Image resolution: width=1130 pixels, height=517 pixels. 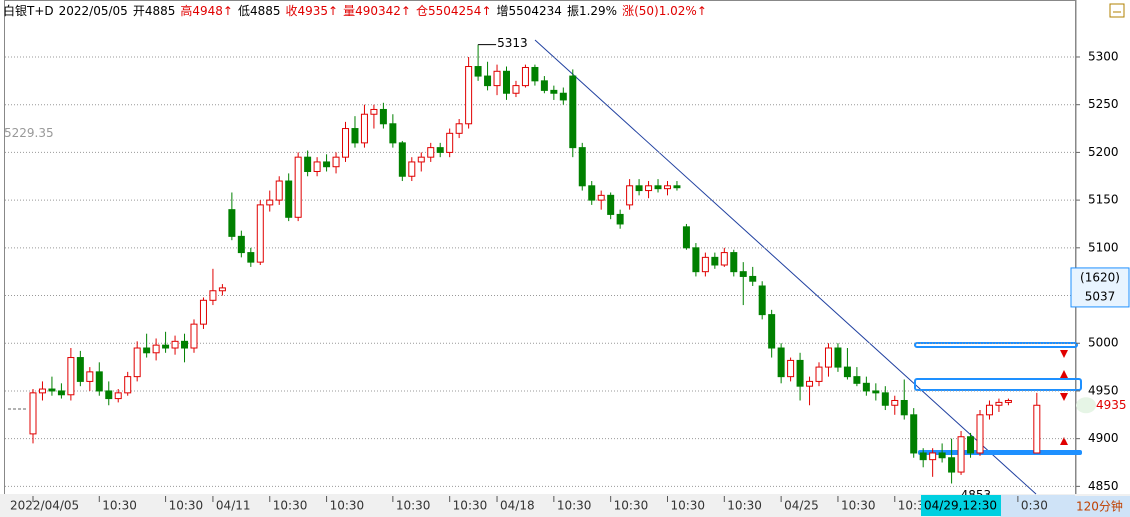 I want to click on header-item: 增5504234, so click(x=529, y=11).